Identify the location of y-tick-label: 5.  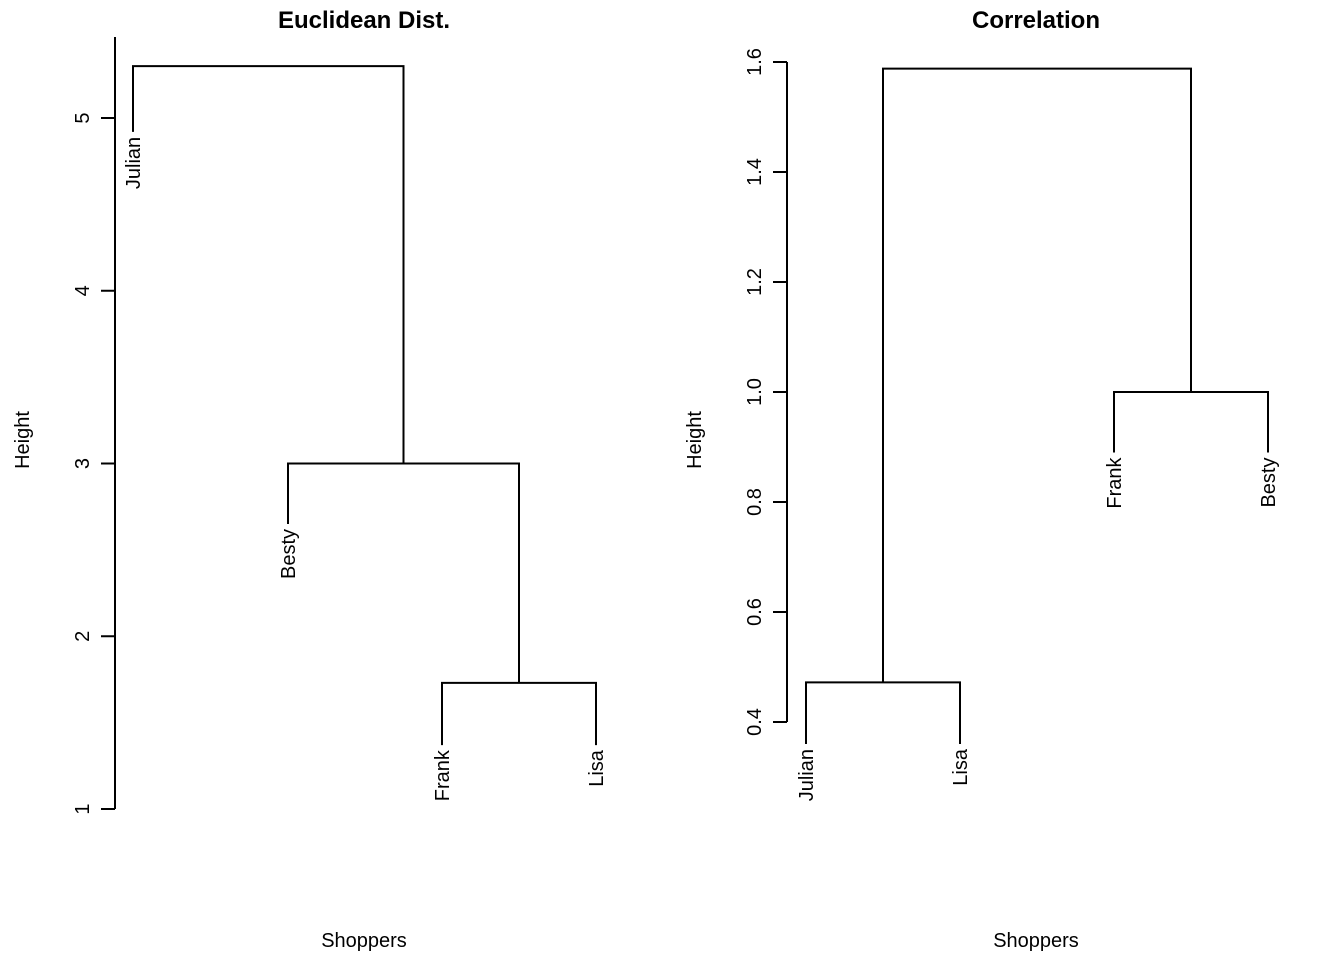
(83, 117).